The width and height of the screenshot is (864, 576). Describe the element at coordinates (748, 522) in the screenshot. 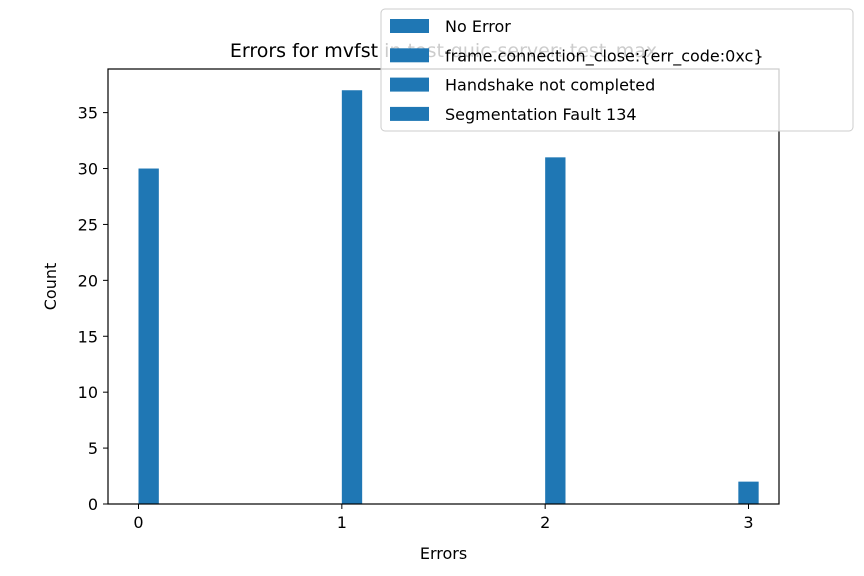

I see `x-tick-label: 3` at that location.